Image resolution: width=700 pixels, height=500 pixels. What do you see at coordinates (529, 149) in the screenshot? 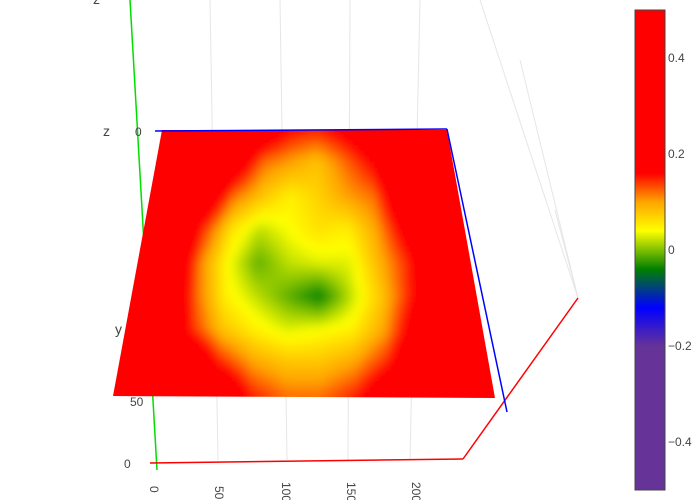
I see `grid-line` at bounding box center [529, 149].